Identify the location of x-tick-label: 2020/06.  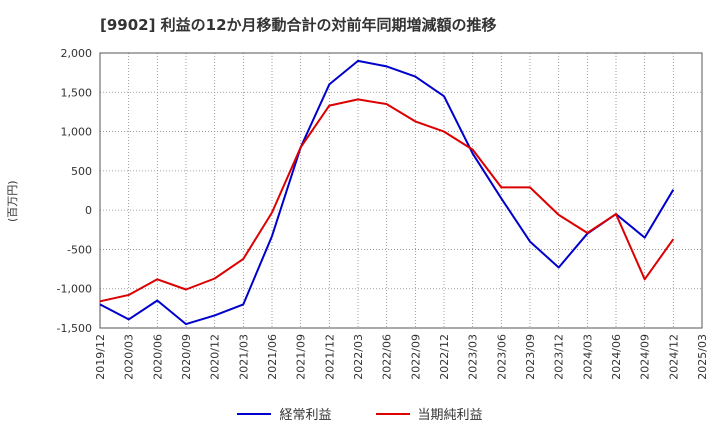
(157, 357).